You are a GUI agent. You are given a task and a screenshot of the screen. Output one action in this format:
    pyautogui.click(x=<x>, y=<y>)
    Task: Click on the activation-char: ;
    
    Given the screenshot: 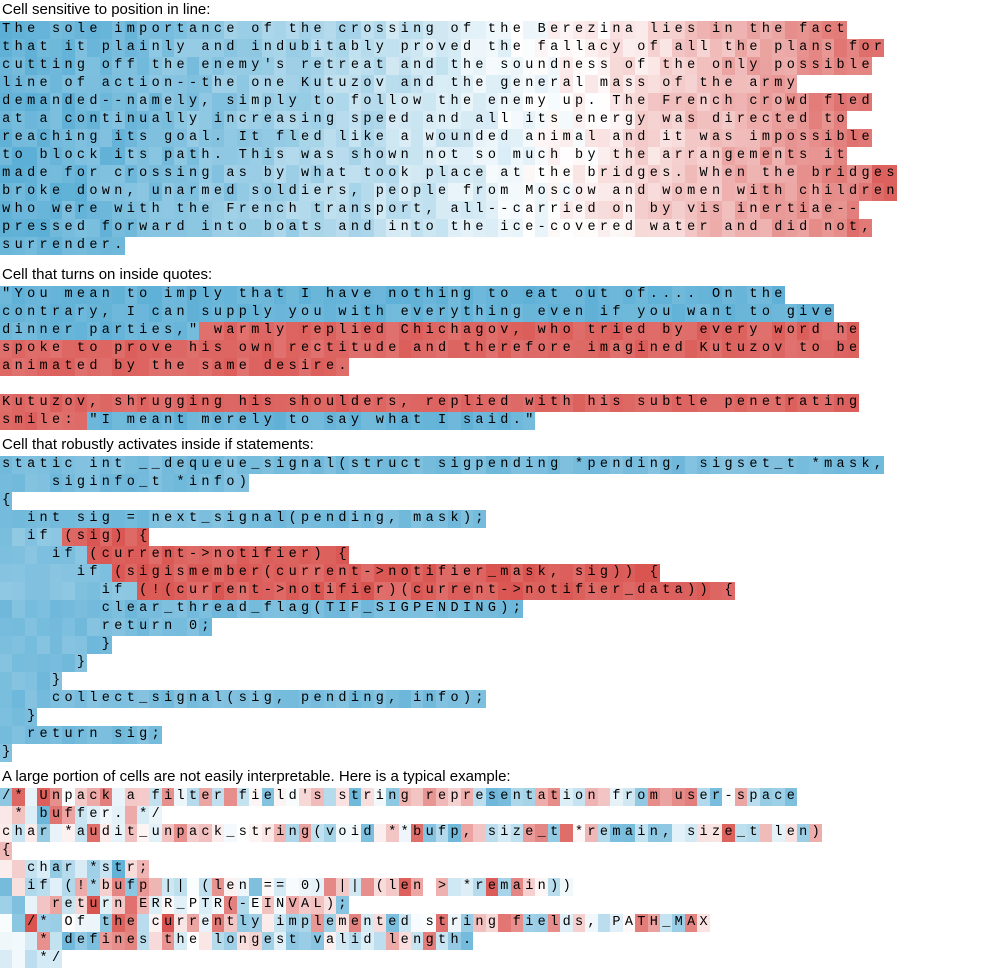 What is the action you would take?
    pyautogui.click(x=342, y=905)
    